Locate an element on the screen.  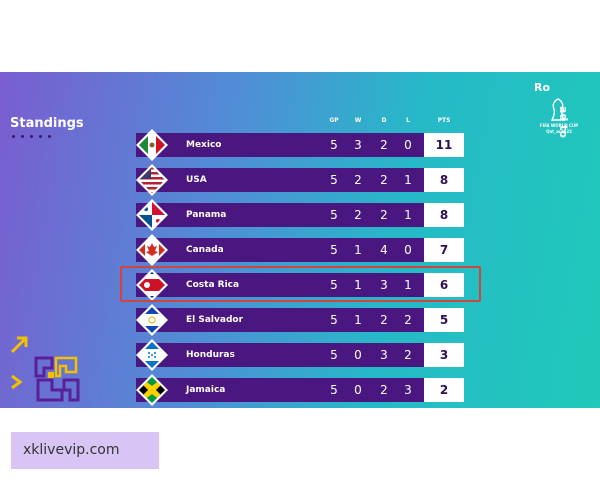
column-header-d: D is located at coordinates (384, 120).